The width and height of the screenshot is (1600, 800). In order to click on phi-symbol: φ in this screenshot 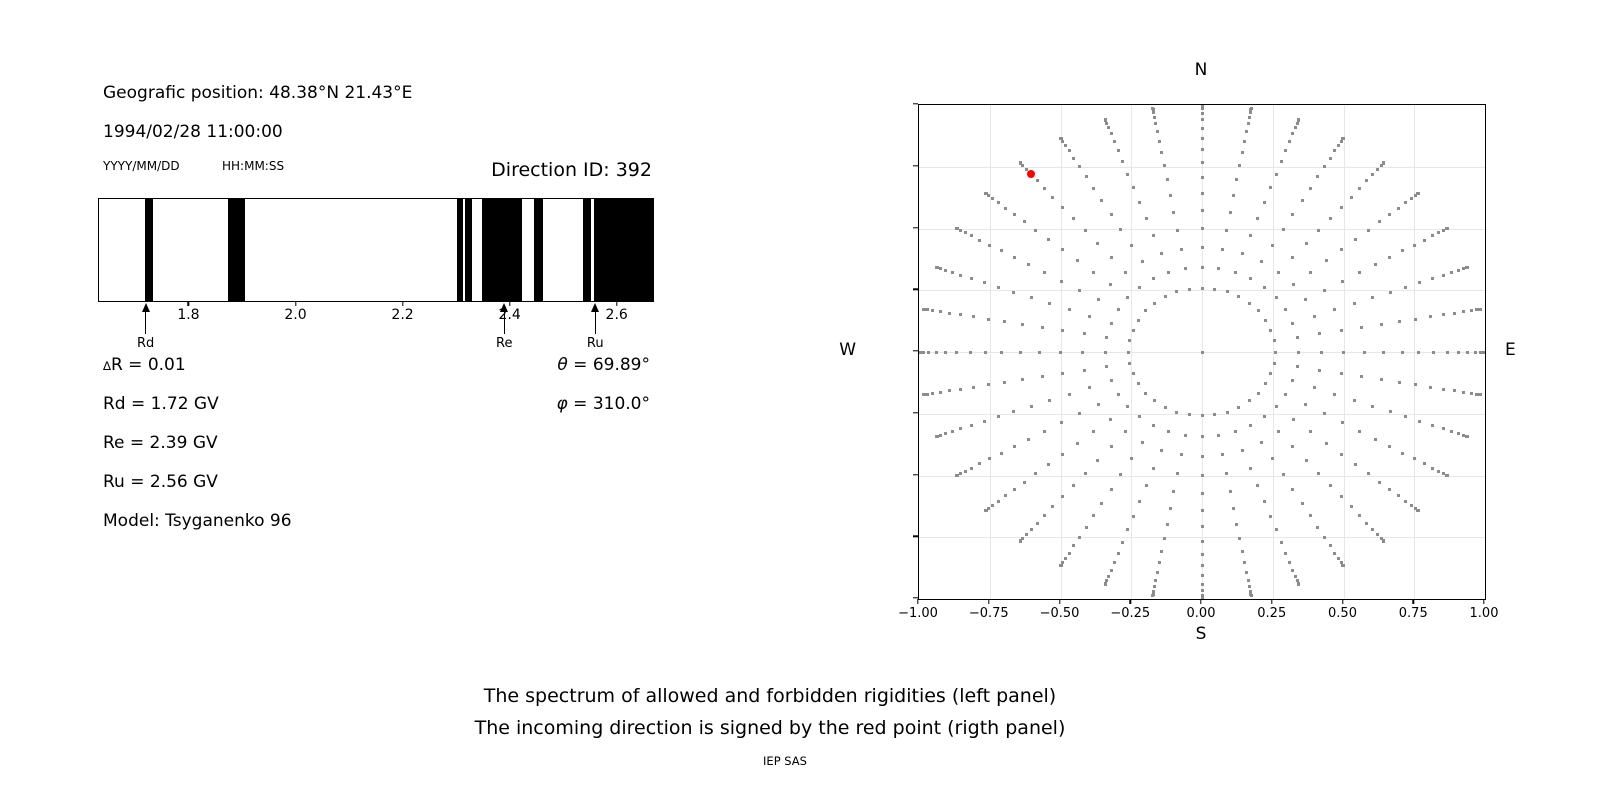, I will do `click(562, 404)`.